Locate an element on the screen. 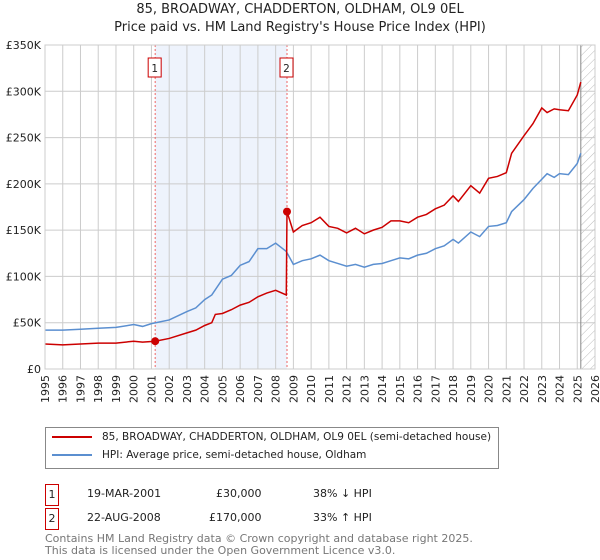  sale-hpi-relation: 38% ↓ HPI is located at coordinates (342, 493).